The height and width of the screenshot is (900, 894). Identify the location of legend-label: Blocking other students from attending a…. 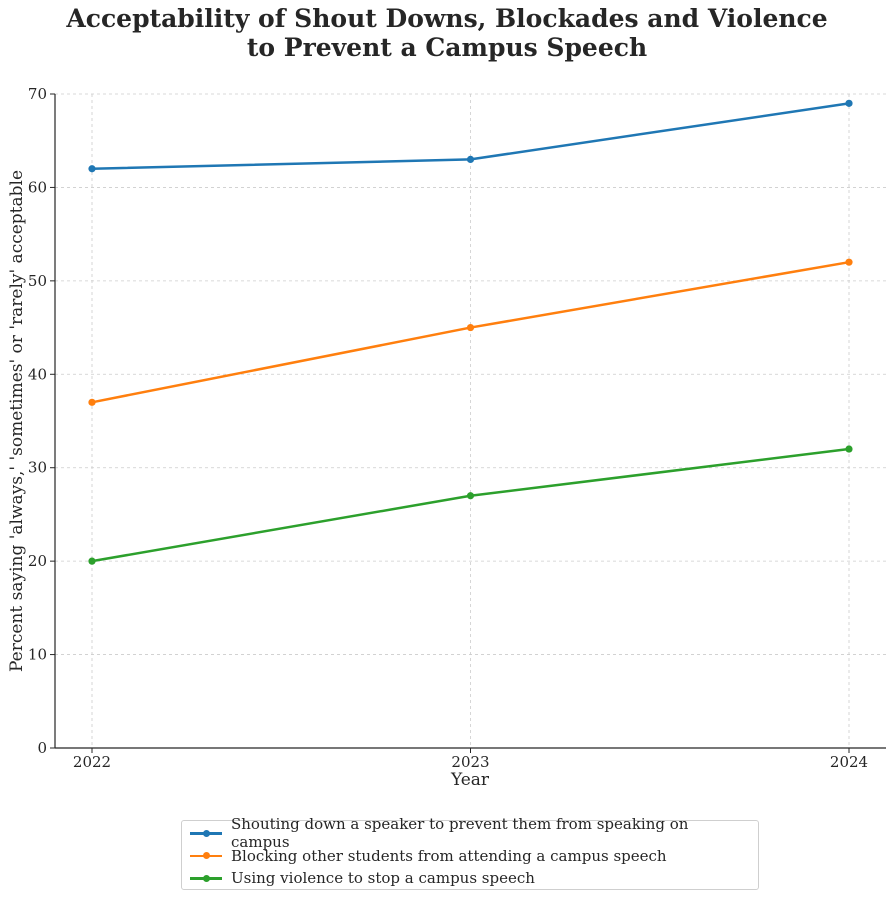
(449, 855).